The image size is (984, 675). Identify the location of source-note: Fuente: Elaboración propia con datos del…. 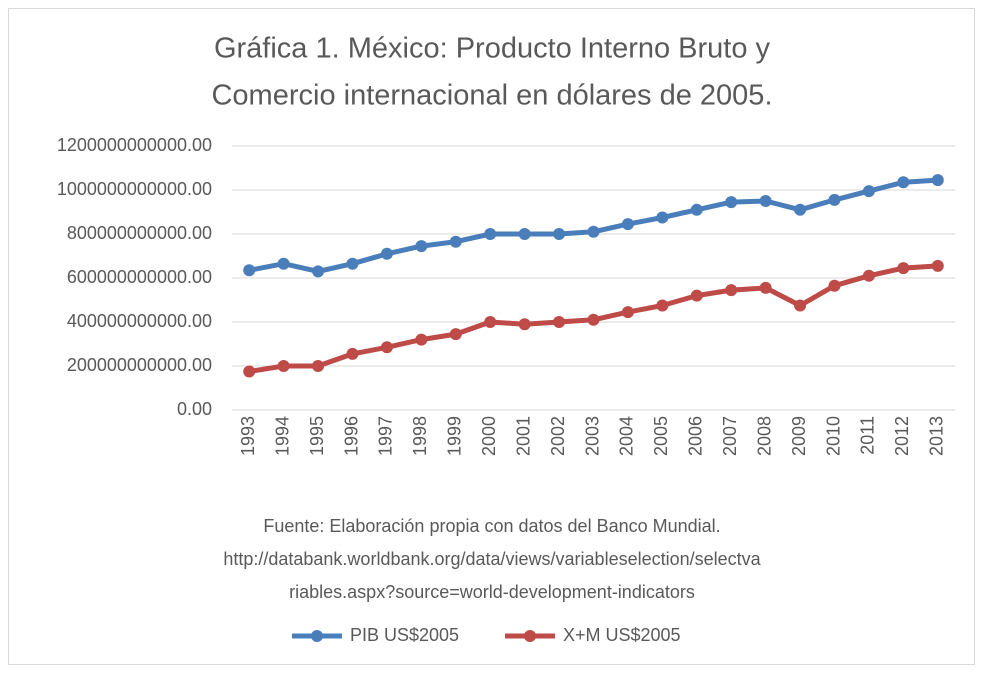
(491, 526).